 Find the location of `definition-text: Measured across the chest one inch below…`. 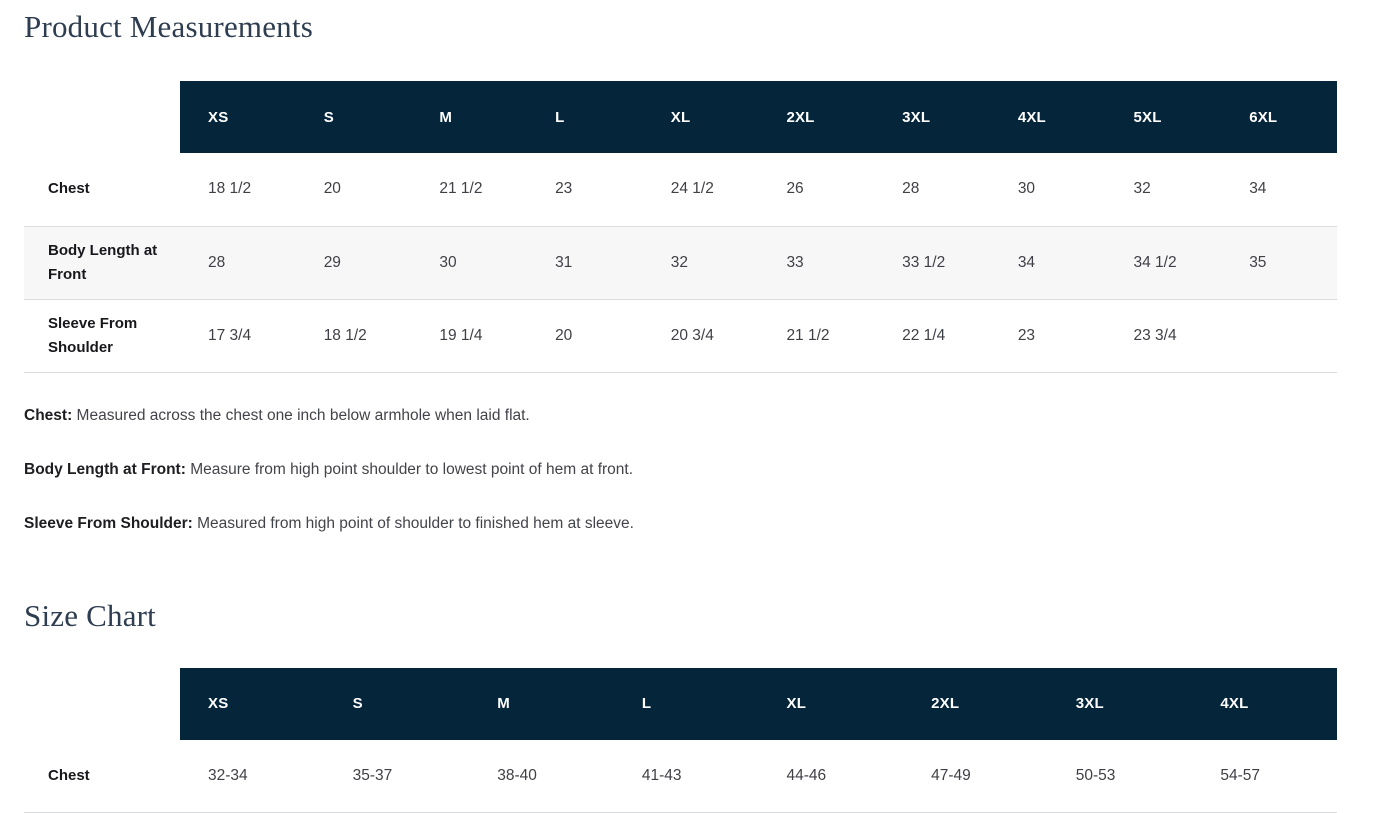

definition-text: Measured across the chest one inch below… is located at coordinates (303, 415).